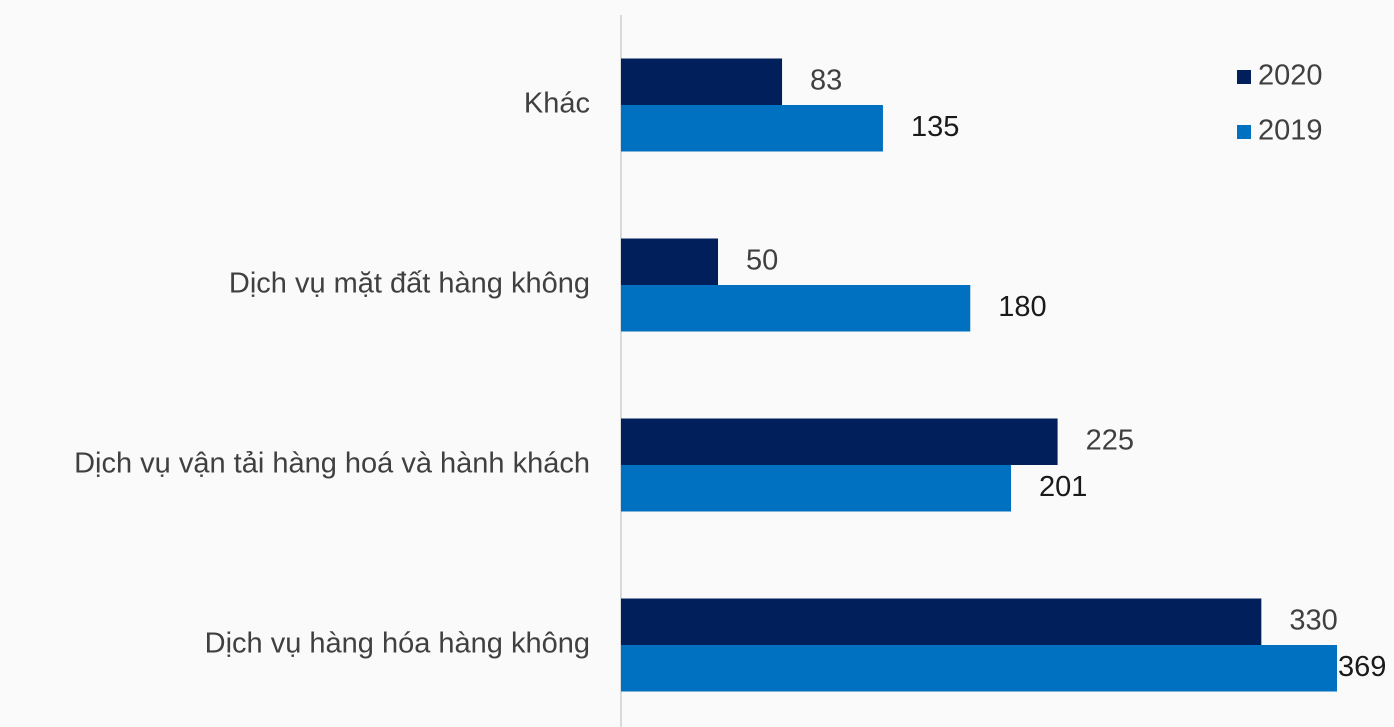 This screenshot has width=1394, height=727. I want to click on category-label: Dịch vụ vận tải hàng hoá và hành khách, so click(332, 464).